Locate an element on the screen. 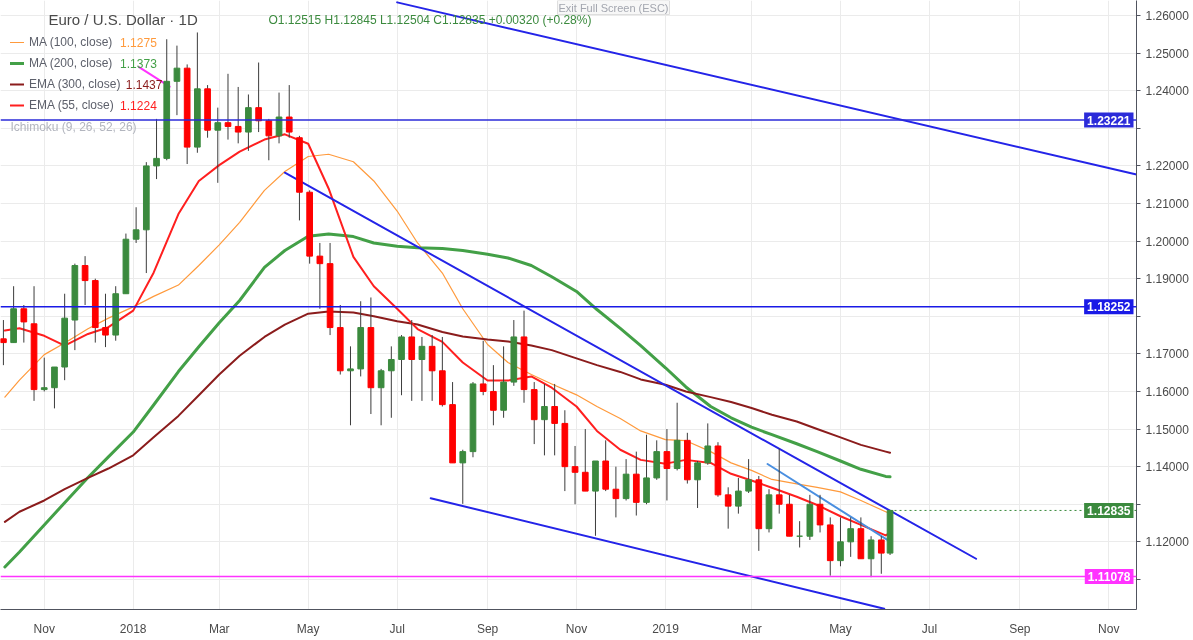  y-tick-label: 1.22000 is located at coordinates (1167, 166).